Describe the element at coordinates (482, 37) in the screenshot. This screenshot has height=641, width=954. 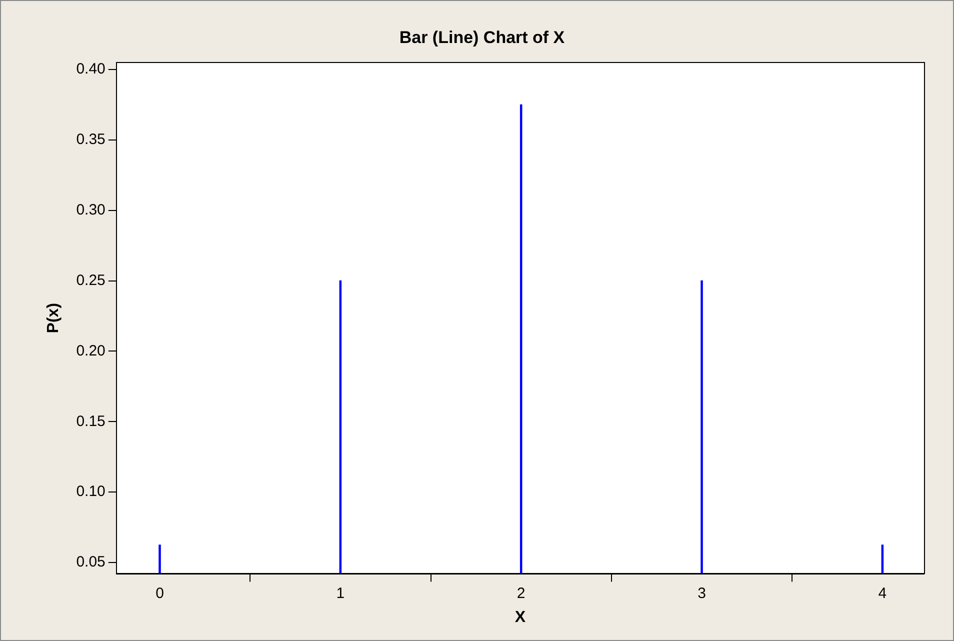
I see `chart-title: Bar (Line) Chart of X` at that location.